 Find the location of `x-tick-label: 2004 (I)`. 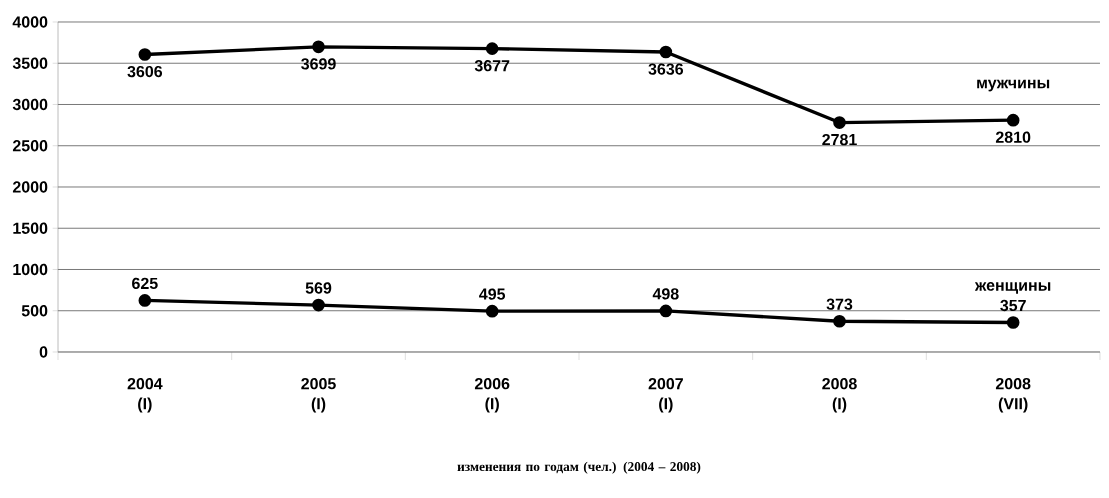

x-tick-label: 2004 (I) is located at coordinates (145, 395).